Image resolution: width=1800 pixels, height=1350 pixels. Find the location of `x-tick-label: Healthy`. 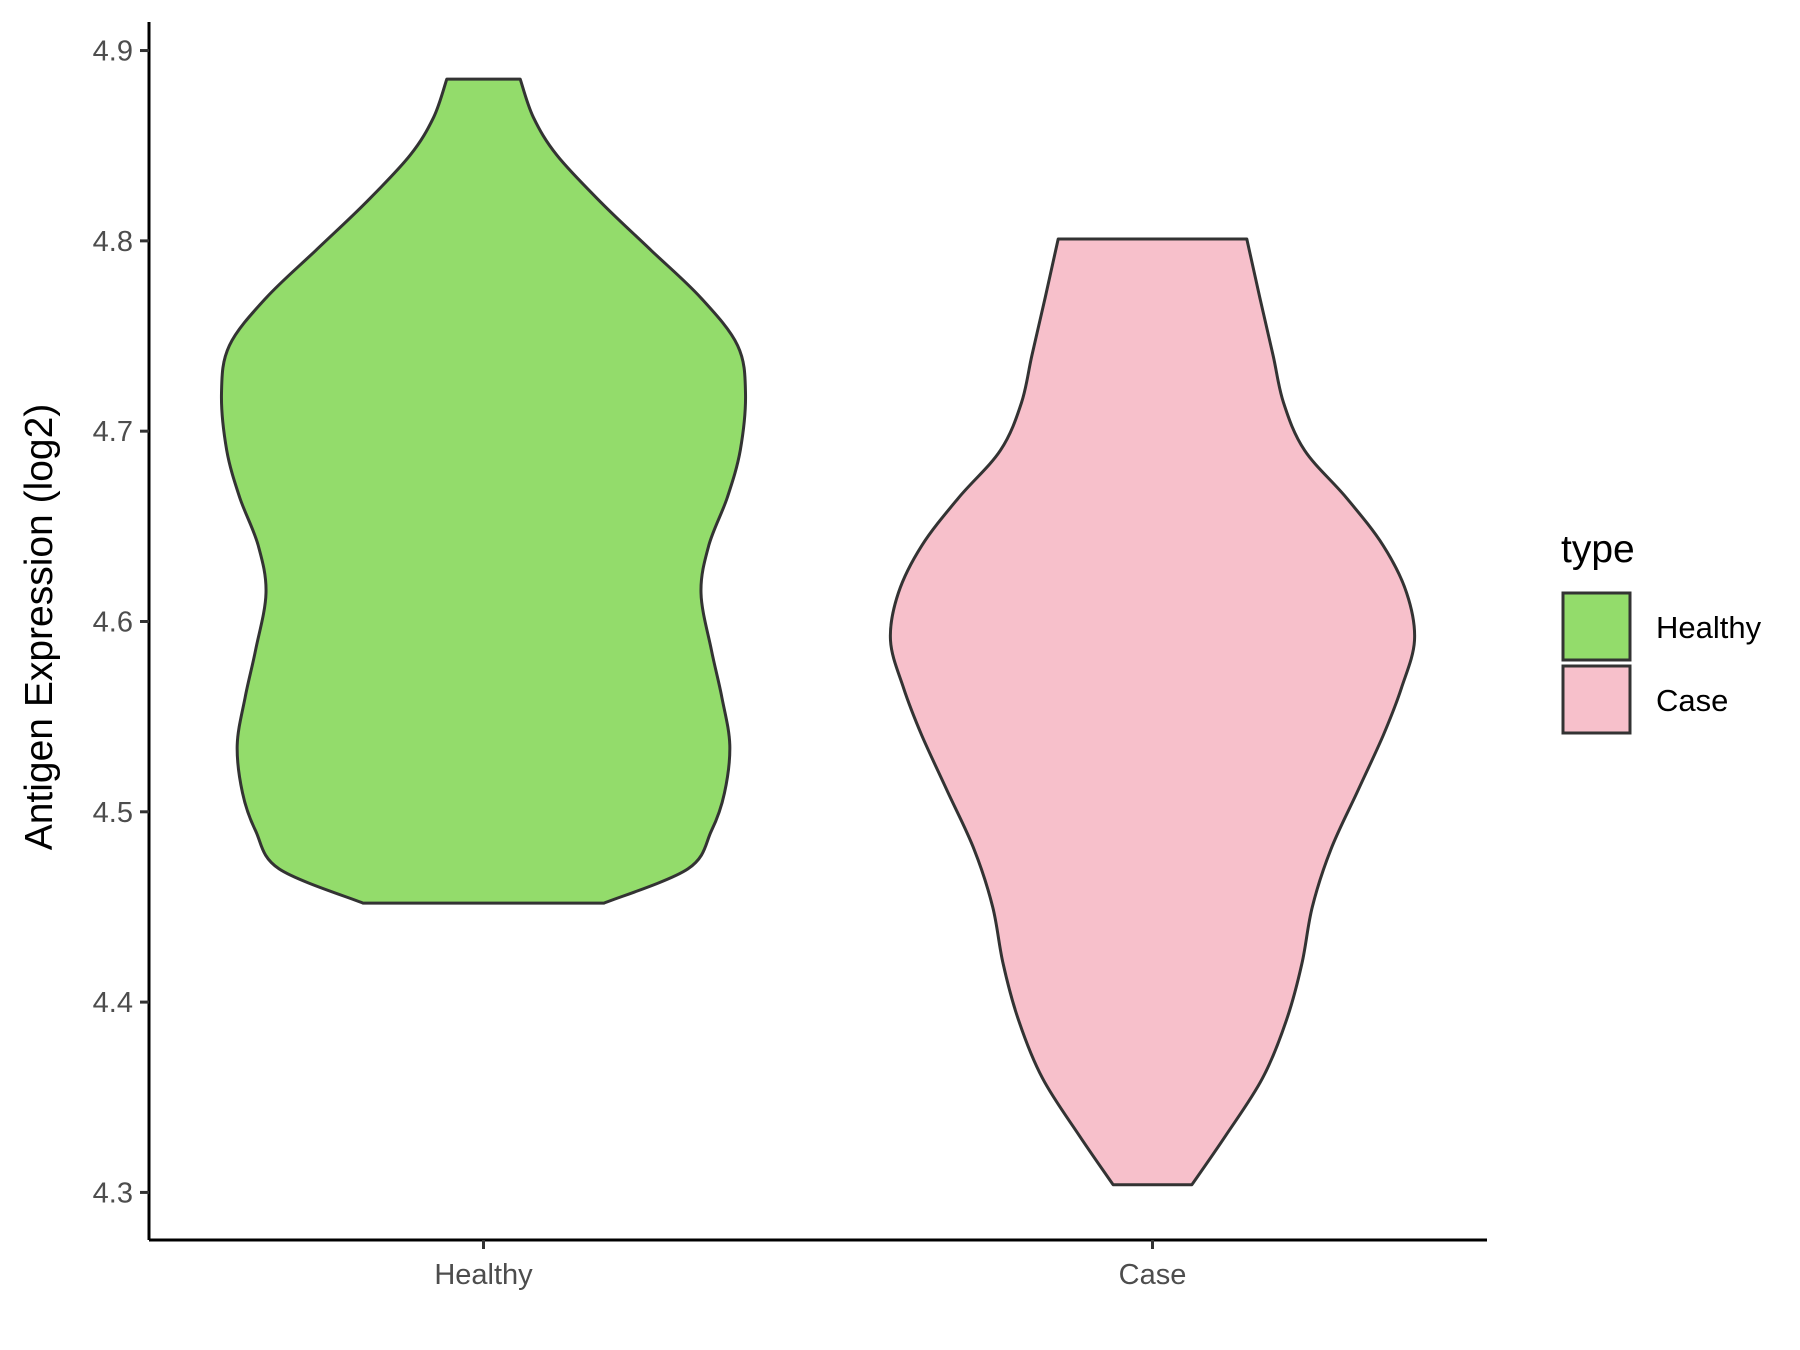

x-tick-label: Healthy is located at coordinates (483, 1275).